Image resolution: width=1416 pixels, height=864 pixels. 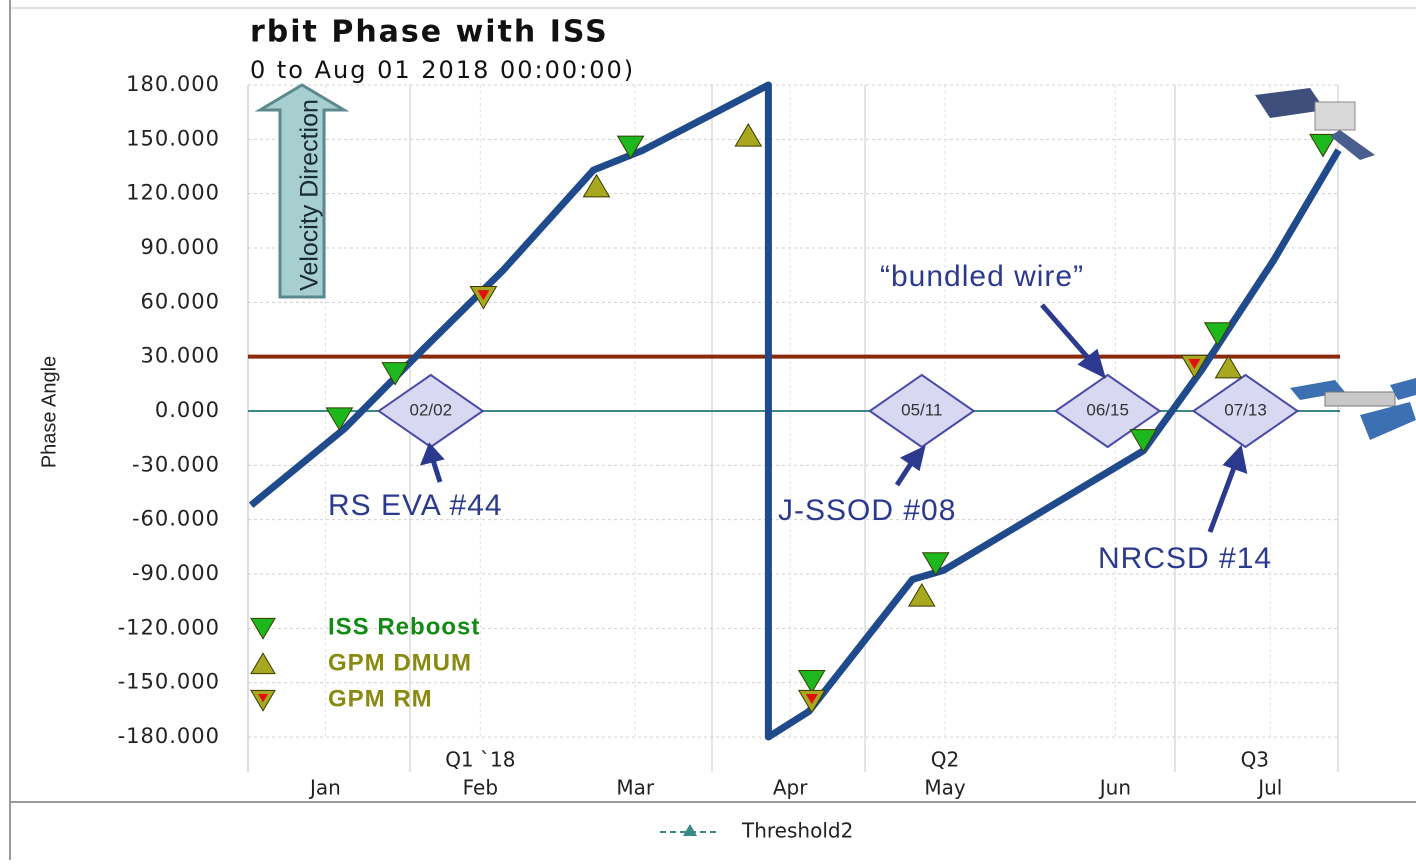 What do you see at coordinates (169, 682) in the screenshot?
I see `y-tick-label: -150.000` at bounding box center [169, 682].